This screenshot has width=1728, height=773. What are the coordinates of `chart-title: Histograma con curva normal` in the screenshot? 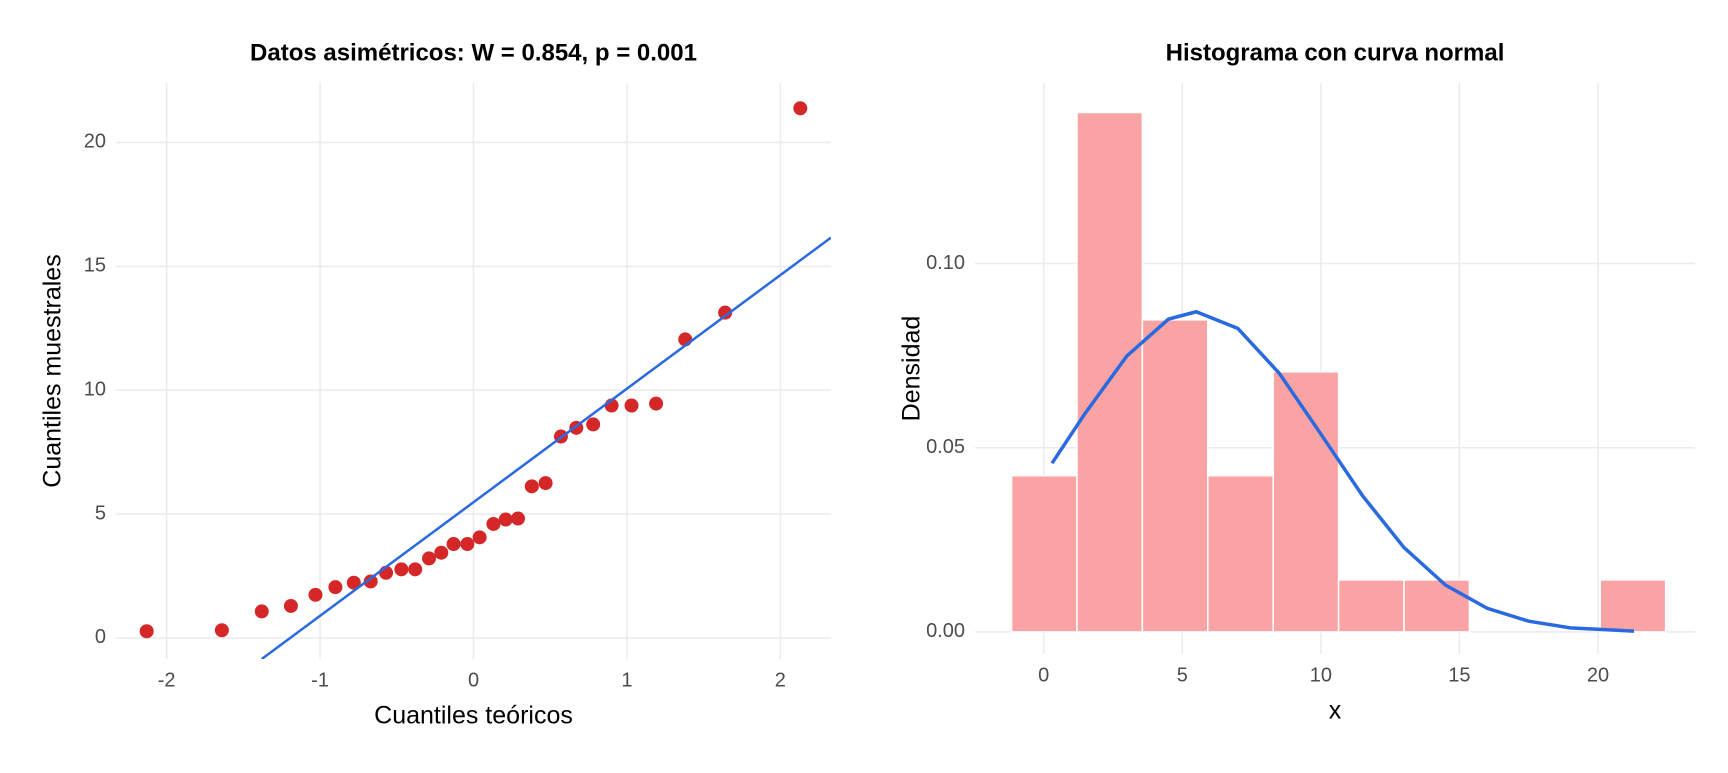 It's located at (1335, 52).